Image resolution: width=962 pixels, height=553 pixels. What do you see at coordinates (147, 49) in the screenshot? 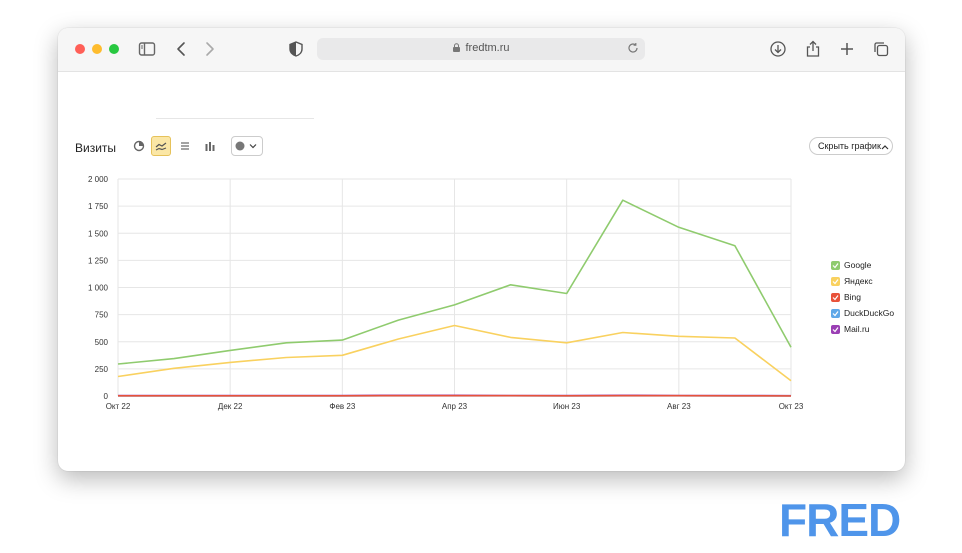
I see `sidebar-icon` at bounding box center [147, 49].